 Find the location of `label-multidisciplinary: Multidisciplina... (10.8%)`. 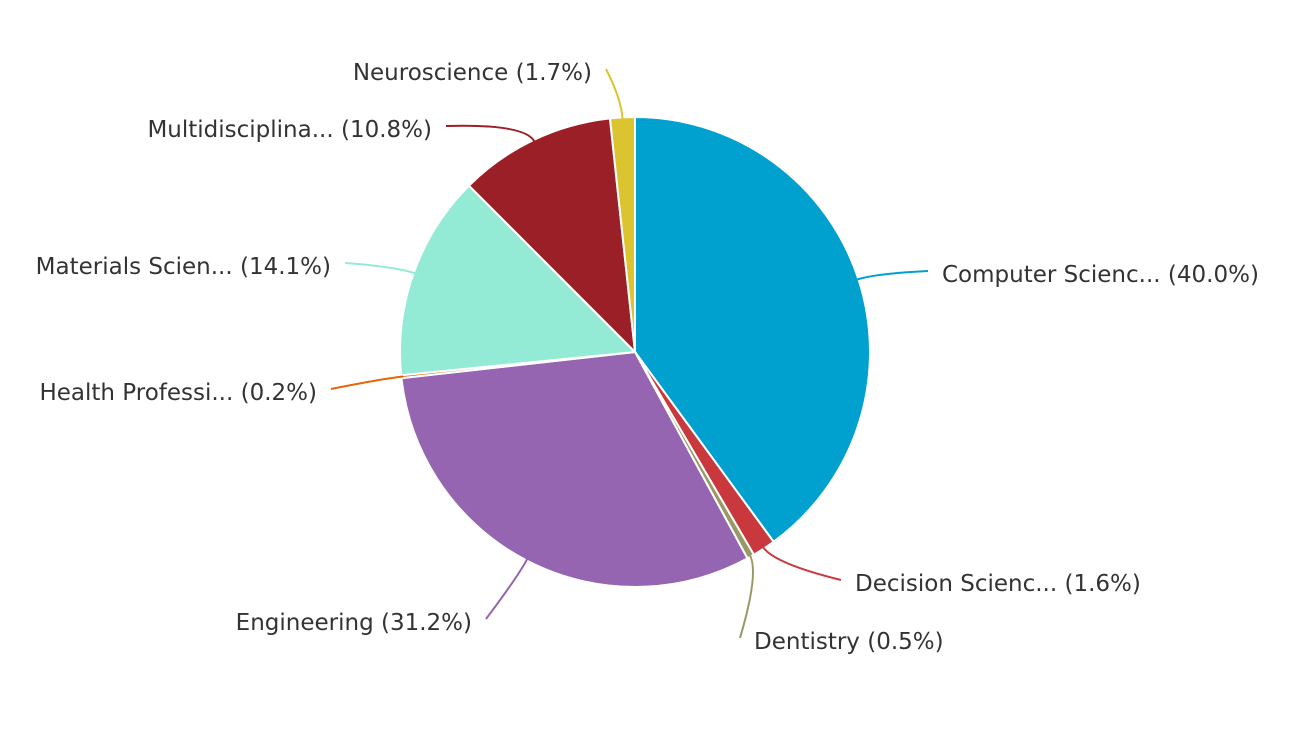

label-multidisciplinary: Multidisciplina... (10.8%) is located at coordinates (289, 130).